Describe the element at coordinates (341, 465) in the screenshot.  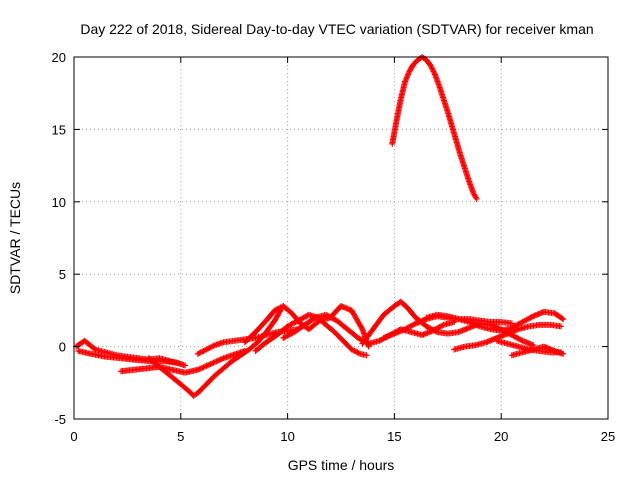
I see `x-axis-label: GPS time / hours` at that location.